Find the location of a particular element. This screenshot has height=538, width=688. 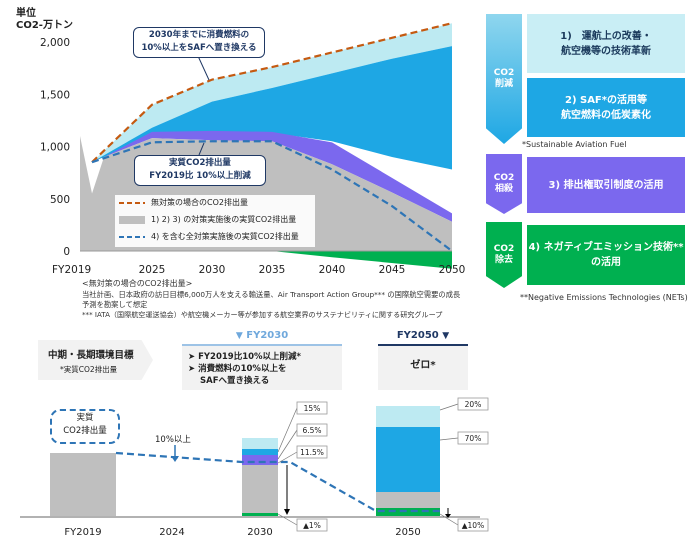

fy2030-header: ▼ FY2030 is located at coordinates (262, 338).